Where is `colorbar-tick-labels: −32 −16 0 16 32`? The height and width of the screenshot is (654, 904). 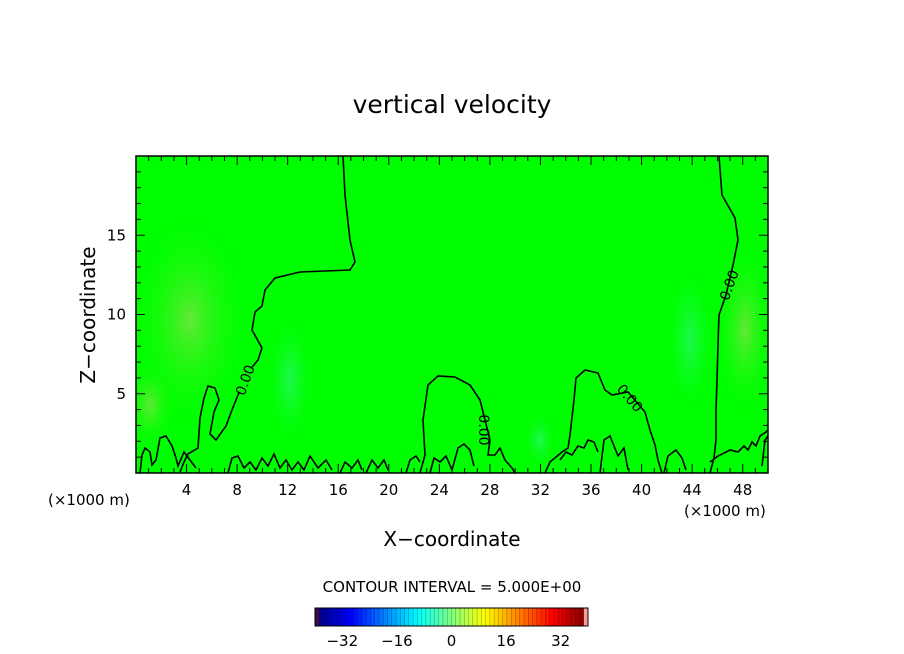
colorbar-tick-labels: −32 −16 0 16 32 is located at coordinates (448, 641).